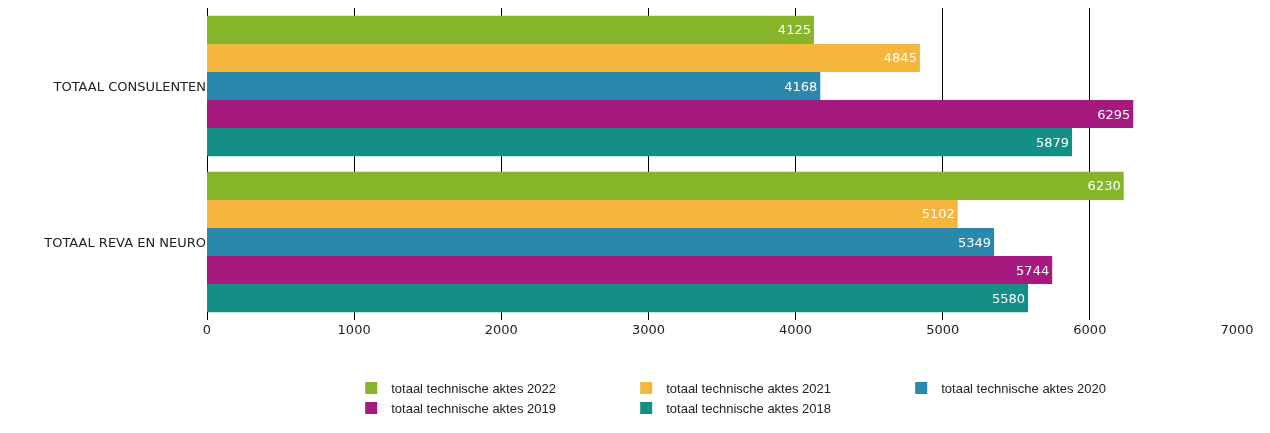 This screenshot has height=433, width=1270. What do you see at coordinates (1052, 142) in the screenshot?
I see `data-label: 5879` at bounding box center [1052, 142].